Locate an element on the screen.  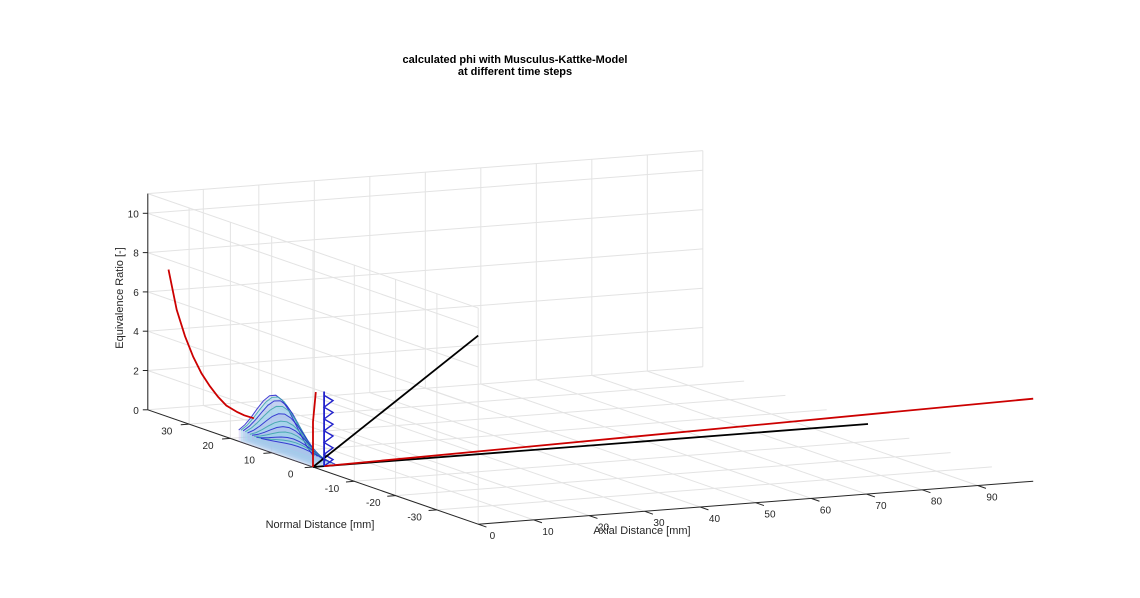
z-tick-label: 4 is located at coordinates (136, 332).